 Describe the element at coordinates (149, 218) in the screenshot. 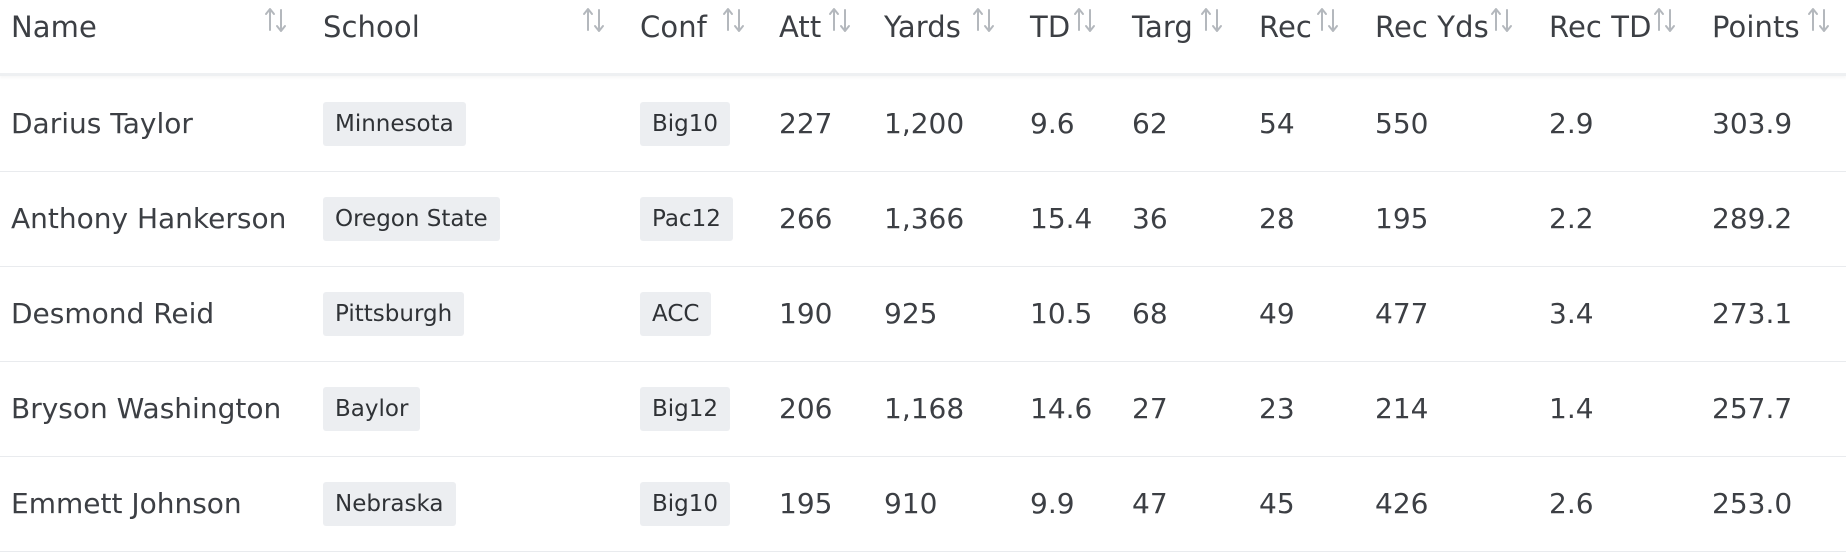

I see `cell-name: Anthony Hankerson` at that location.